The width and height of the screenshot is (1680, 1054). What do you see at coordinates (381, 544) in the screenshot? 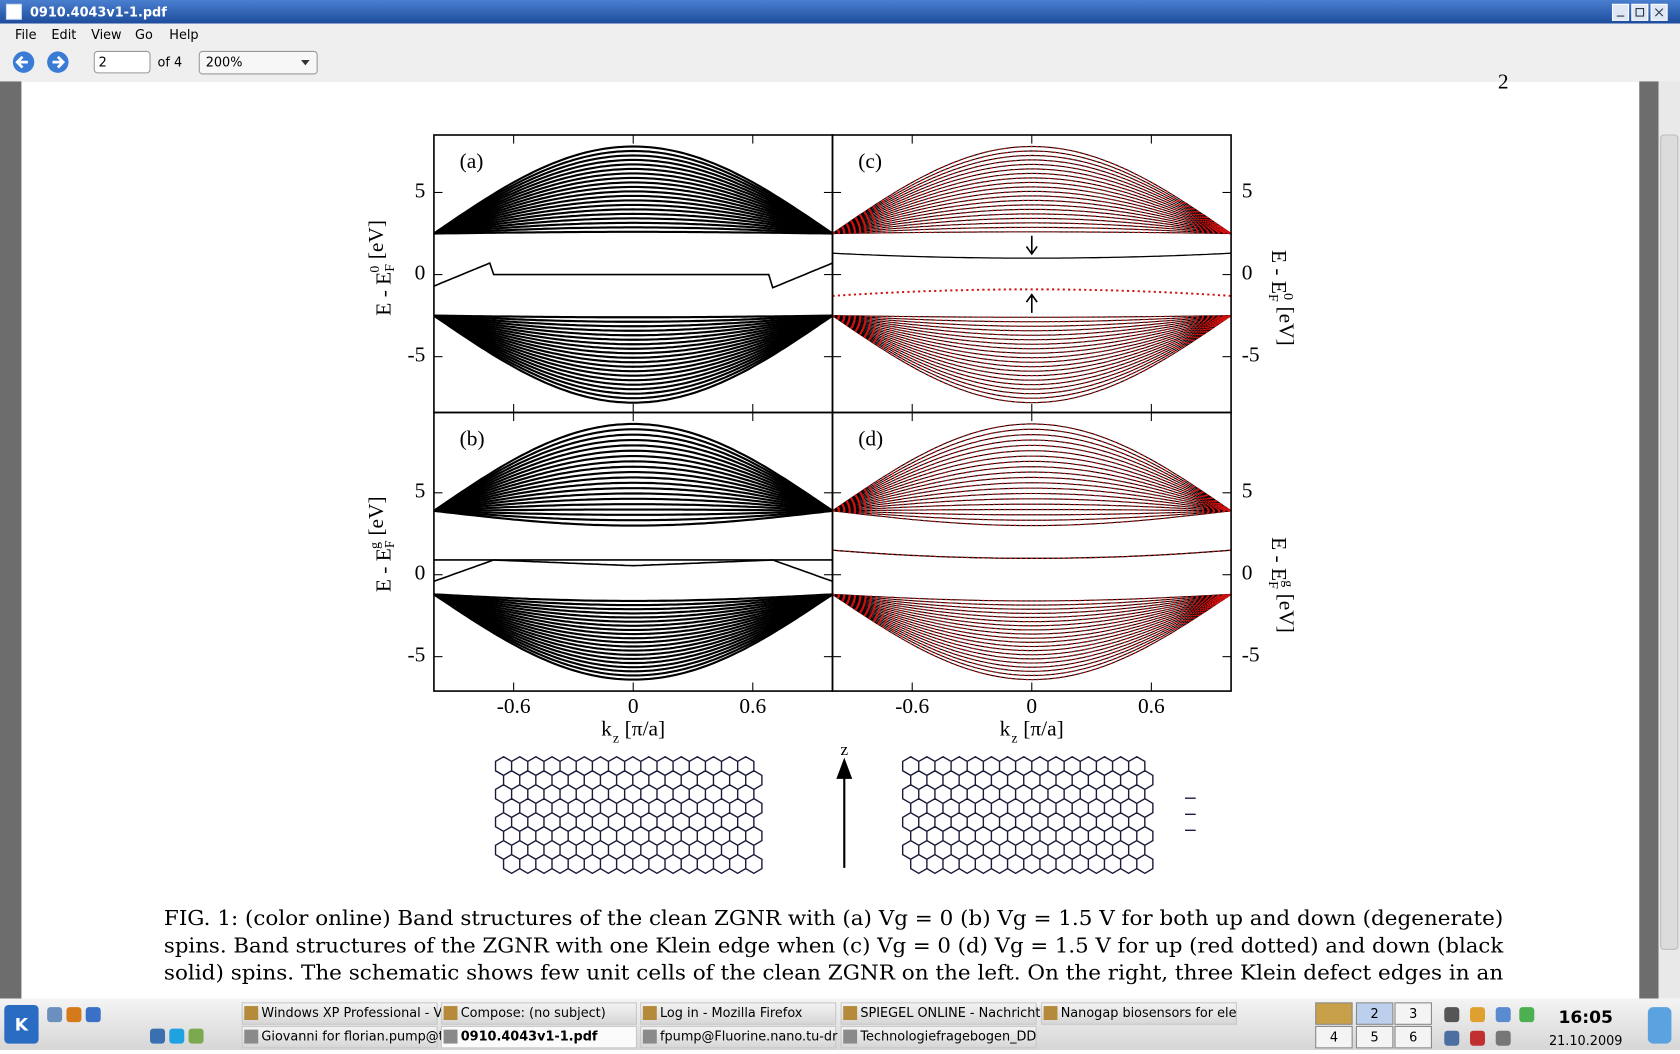
I see `y-axis-label: E - EFg [eV]` at bounding box center [381, 544].